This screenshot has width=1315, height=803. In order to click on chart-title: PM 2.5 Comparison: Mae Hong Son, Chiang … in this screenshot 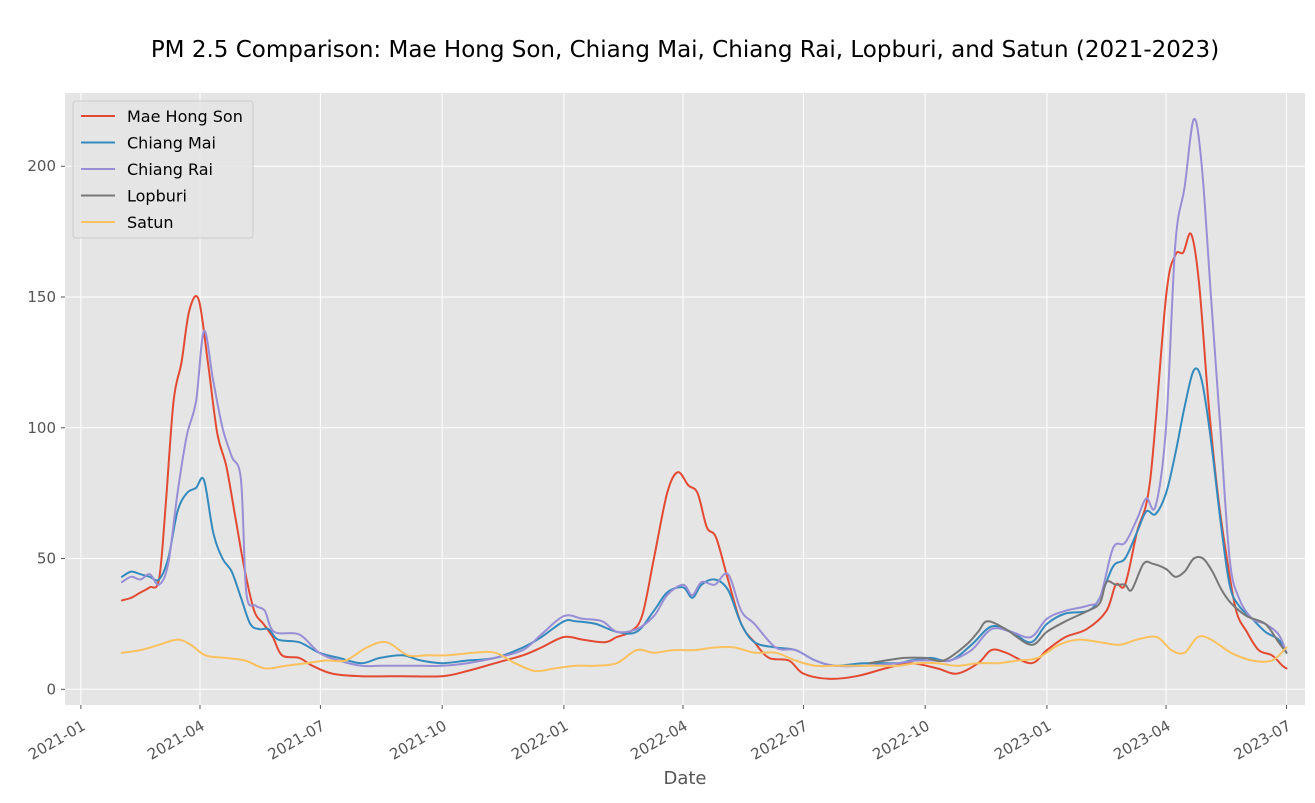, I will do `click(685, 50)`.